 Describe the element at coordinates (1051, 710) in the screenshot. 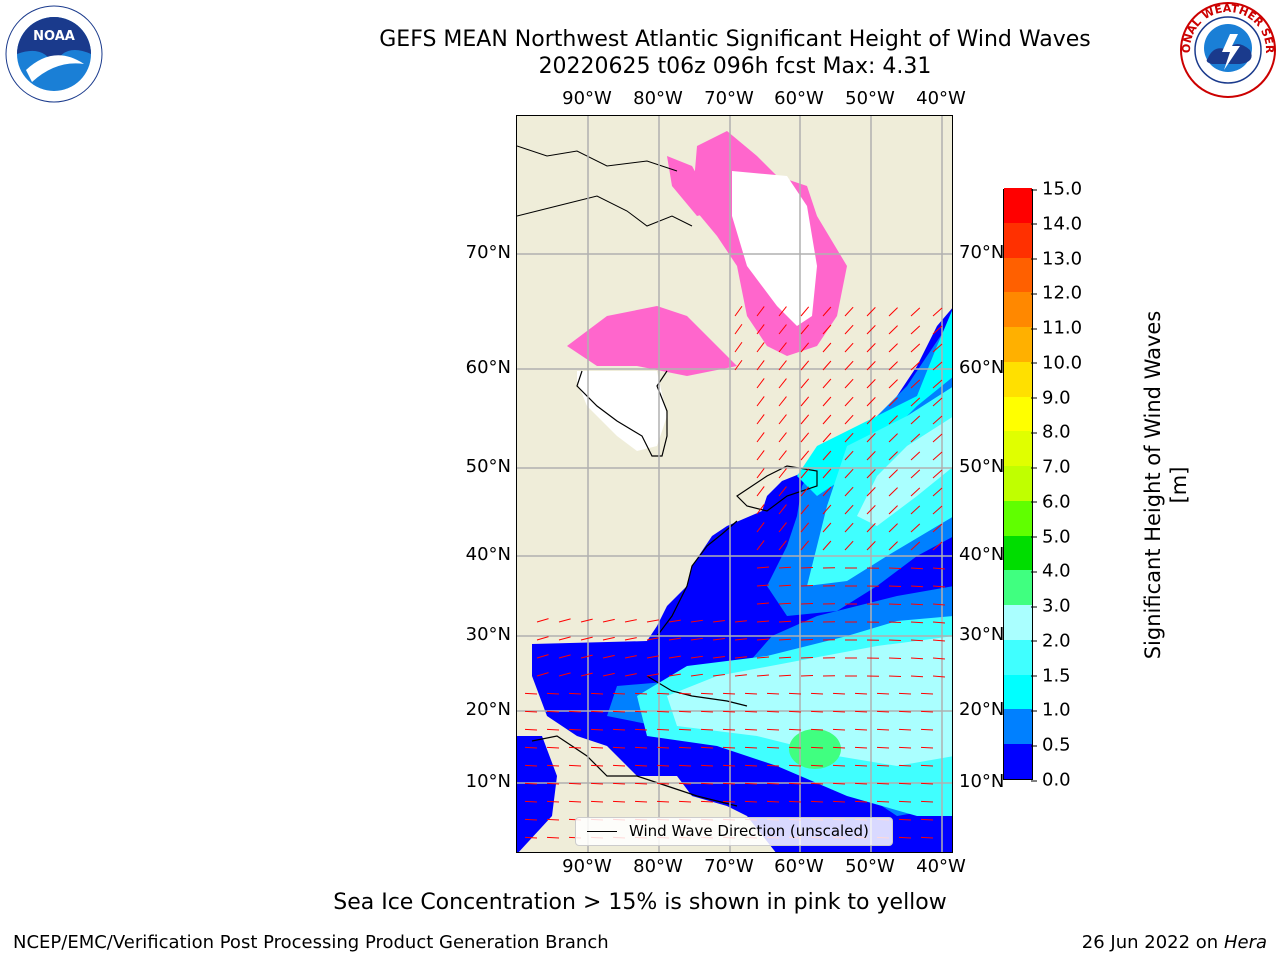

I see `colorbar-tick-label: 1.0` at that location.